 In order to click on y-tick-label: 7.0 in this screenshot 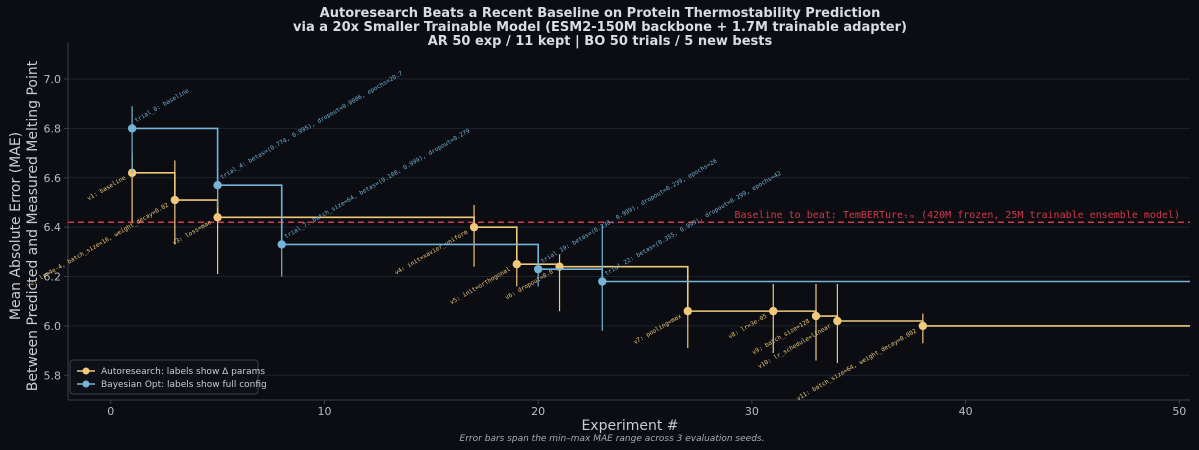, I will do `click(53, 79)`.